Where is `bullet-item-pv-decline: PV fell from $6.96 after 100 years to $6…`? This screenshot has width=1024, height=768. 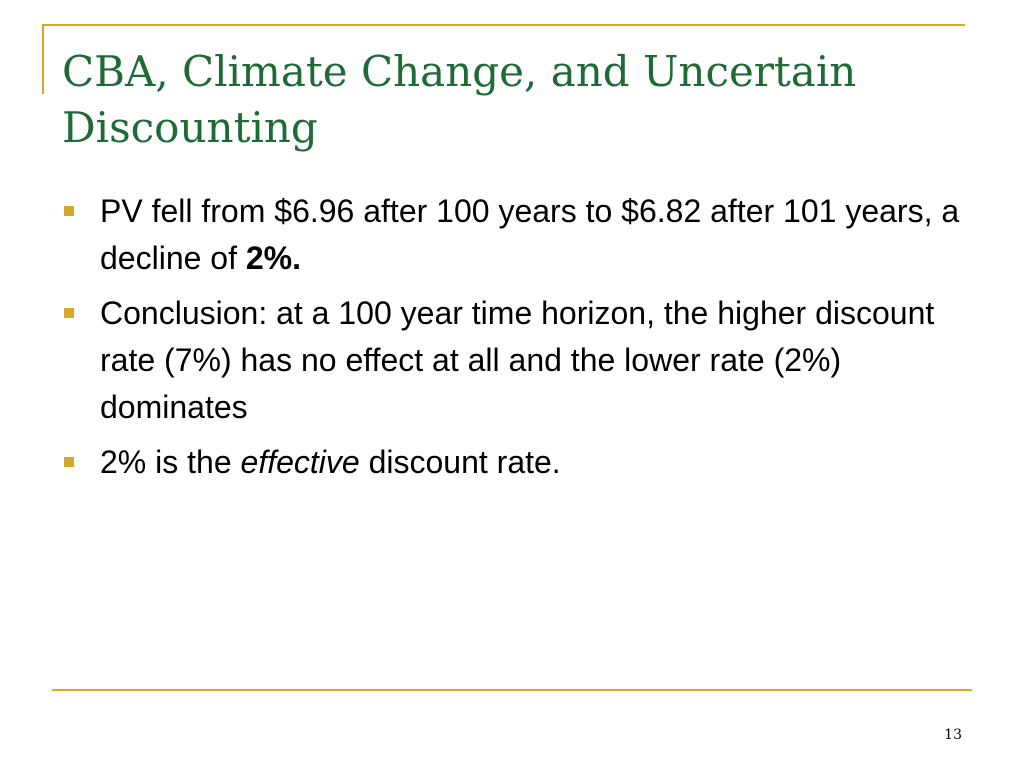 bullet-item-pv-decline: PV fell from $6.96 after 100 years to $6… is located at coordinates (517, 235).